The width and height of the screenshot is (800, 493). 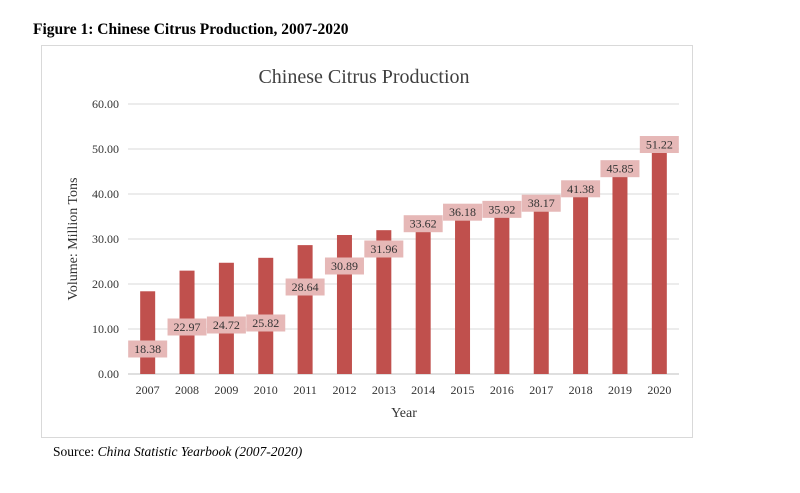 I want to click on data-label-text: 45.85, so click(x=619, y=169).